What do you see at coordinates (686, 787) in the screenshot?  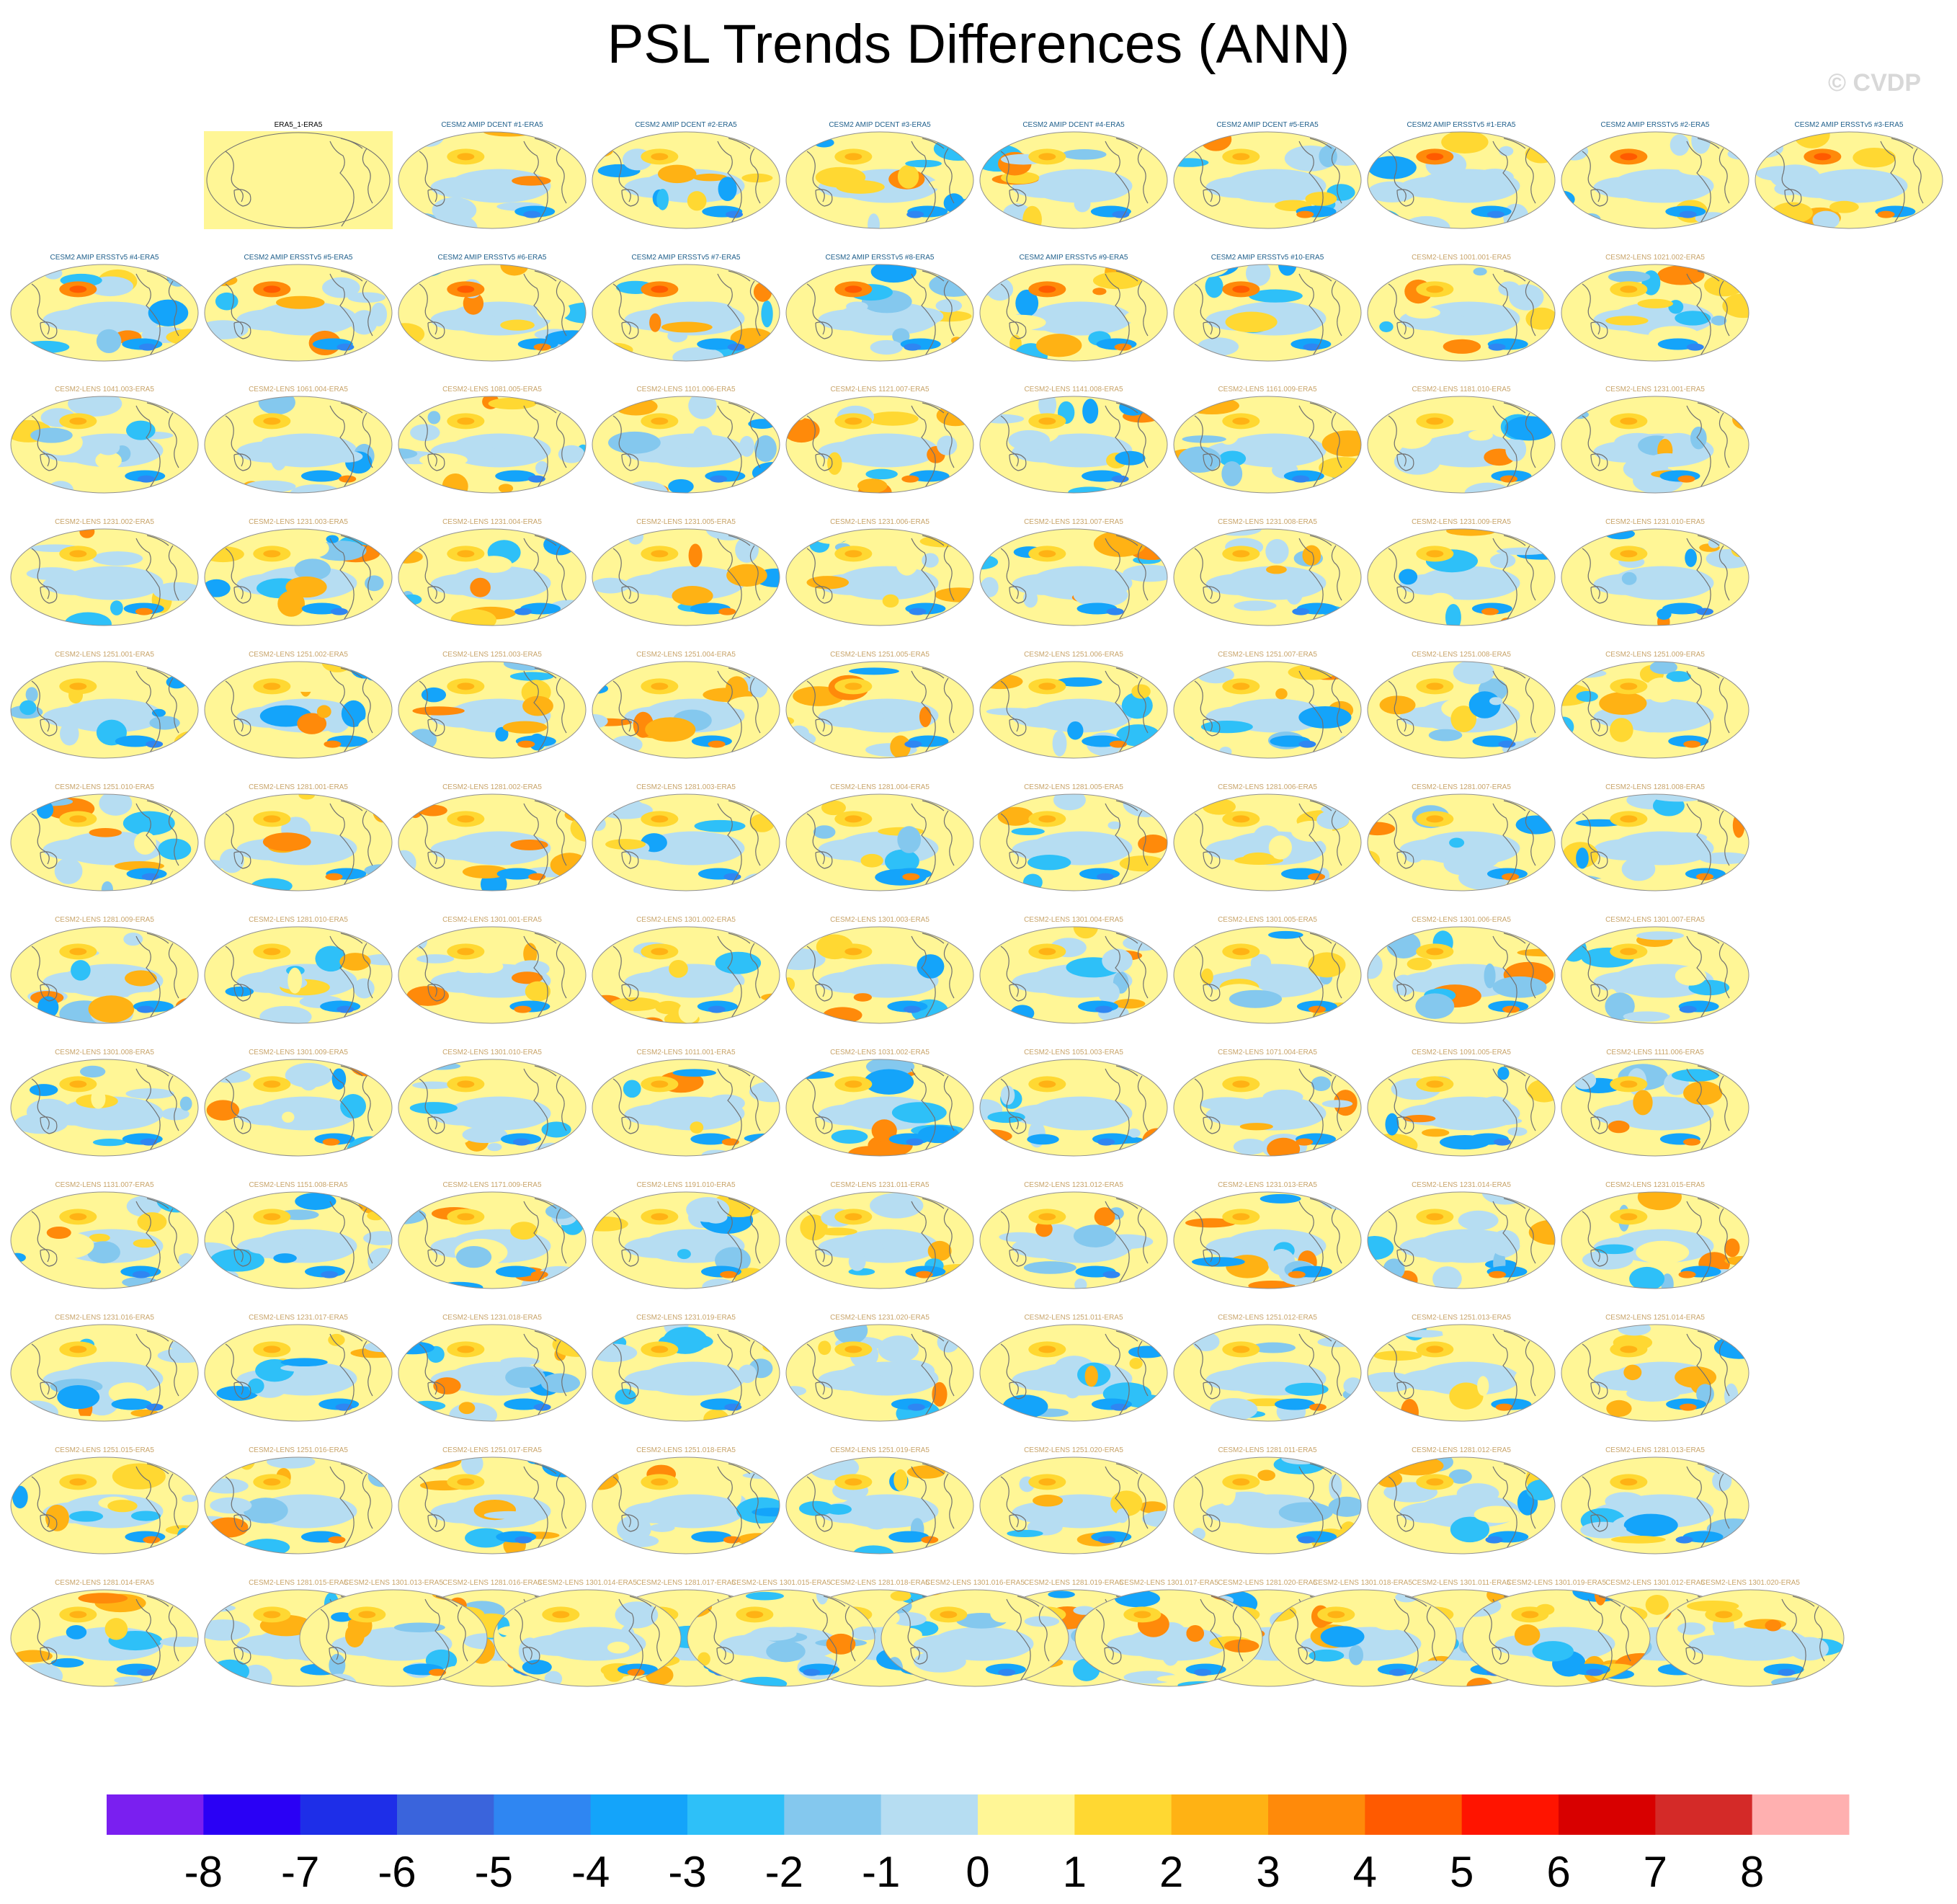 I see `panel-title: CESM2-LENS 1281.003-ERA5` at bounding box center [686, 787].